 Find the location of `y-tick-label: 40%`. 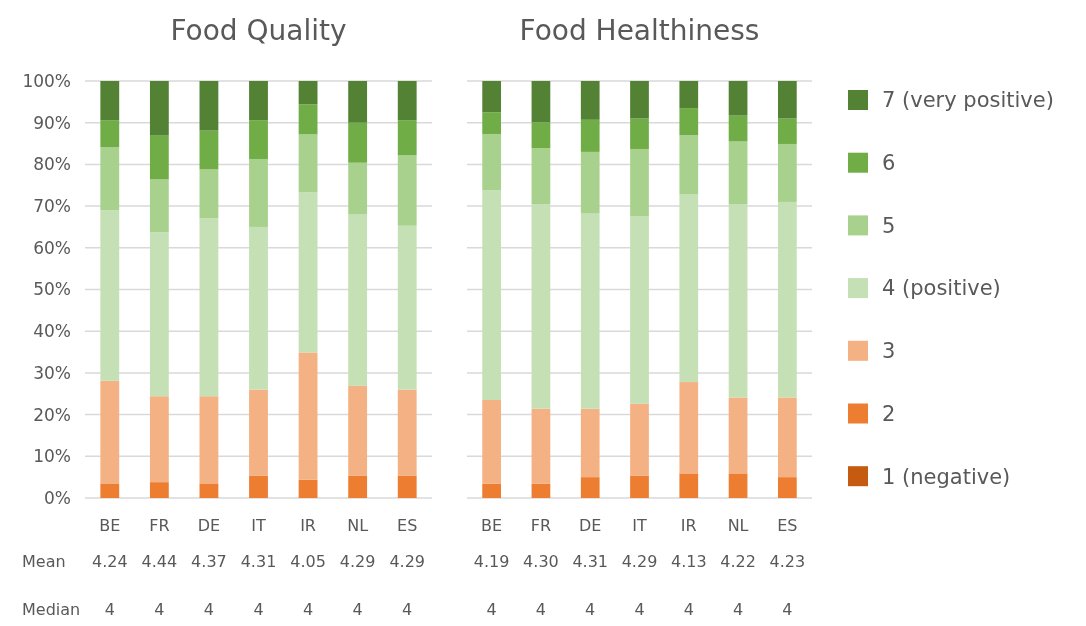

y-tick-label: 40% is located at coordinates (52, 331).